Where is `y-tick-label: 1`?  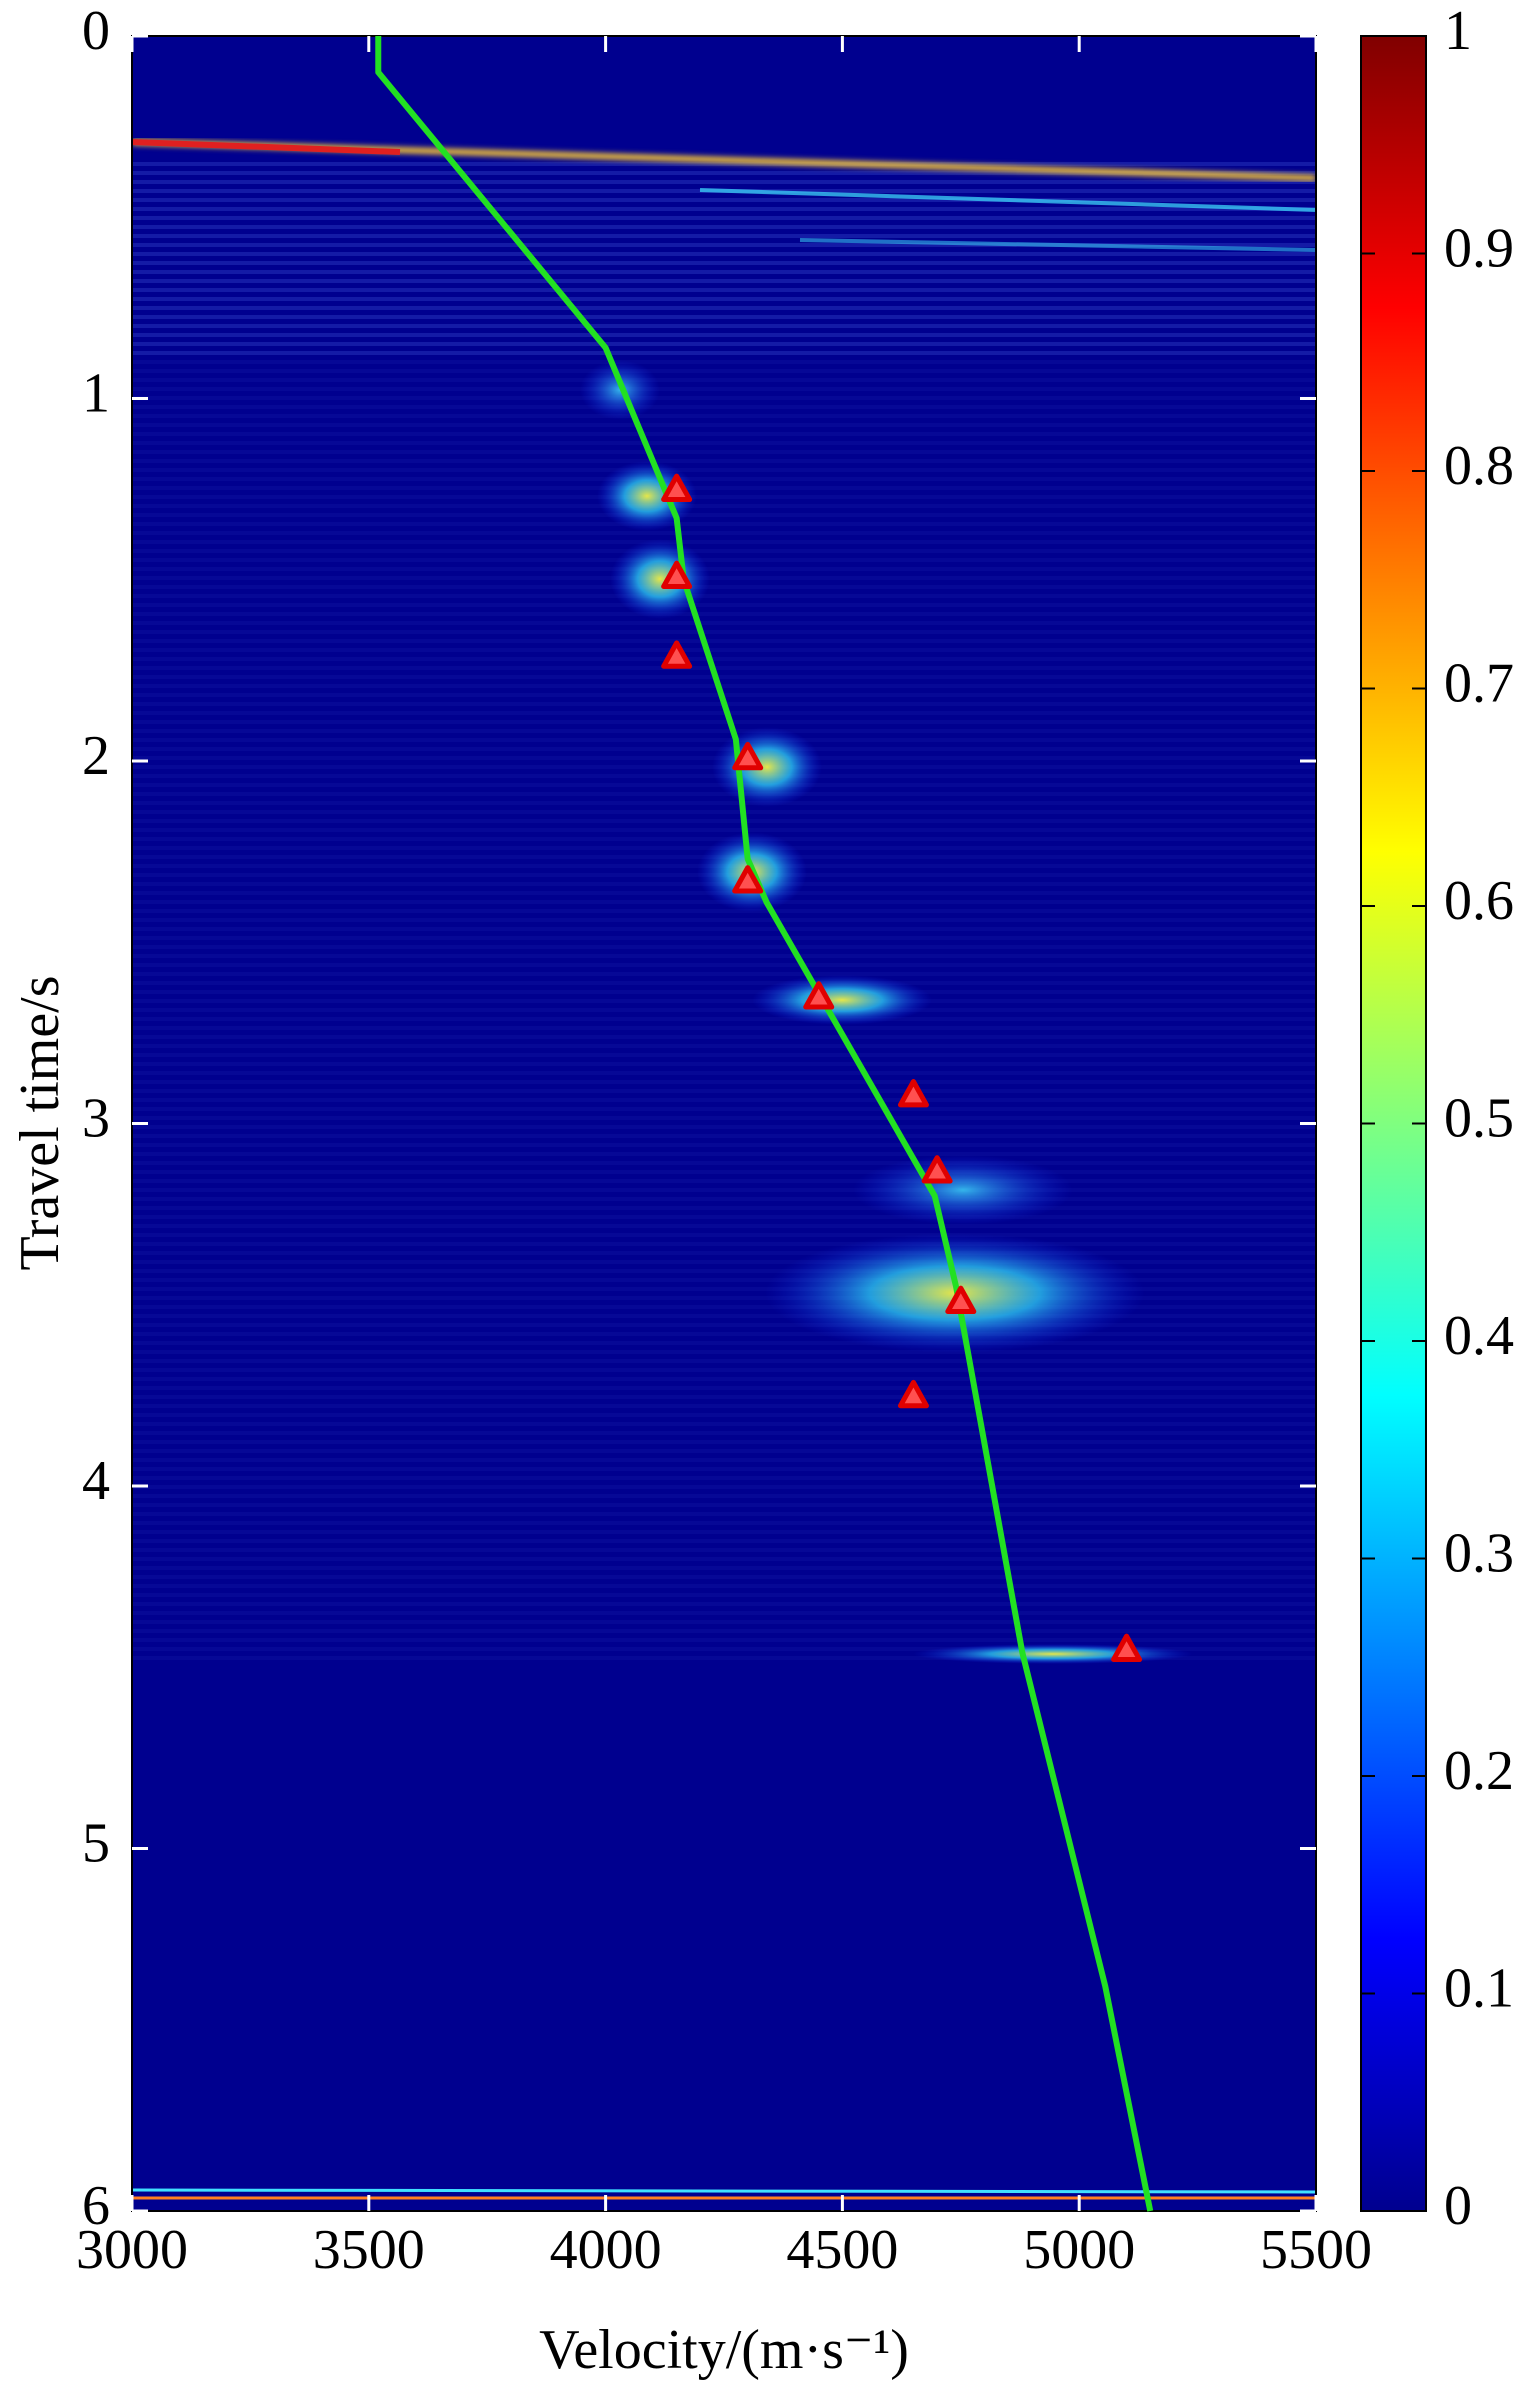 y-tick-label: 1 is located at coordinates (96, 393).